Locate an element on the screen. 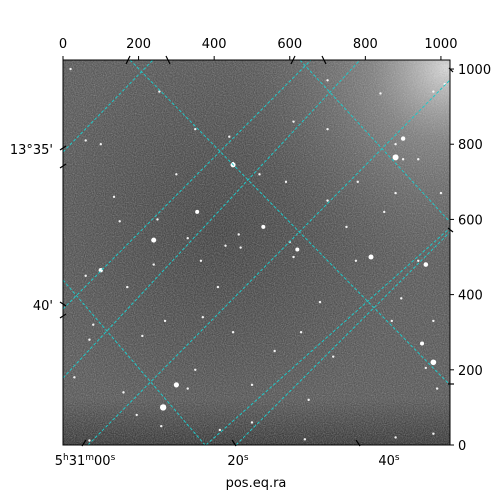  right-tick-label: 800 is located at coordinates (470, 145).